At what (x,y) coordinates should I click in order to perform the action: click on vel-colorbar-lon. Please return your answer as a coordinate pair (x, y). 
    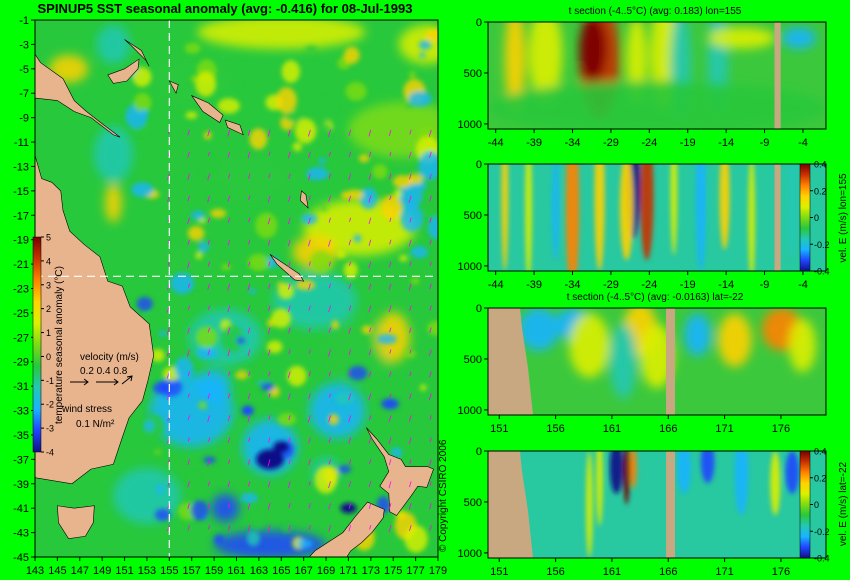
    Looking at the image, I should click on (805, 217).